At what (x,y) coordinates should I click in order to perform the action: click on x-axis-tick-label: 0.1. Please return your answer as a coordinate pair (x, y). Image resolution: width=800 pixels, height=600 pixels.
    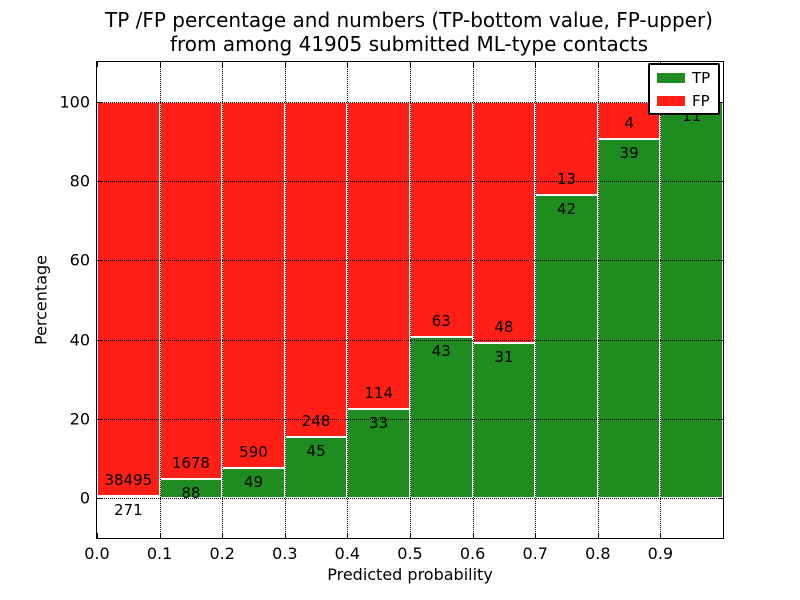
    Looking at the image, I should click on (159, 553).